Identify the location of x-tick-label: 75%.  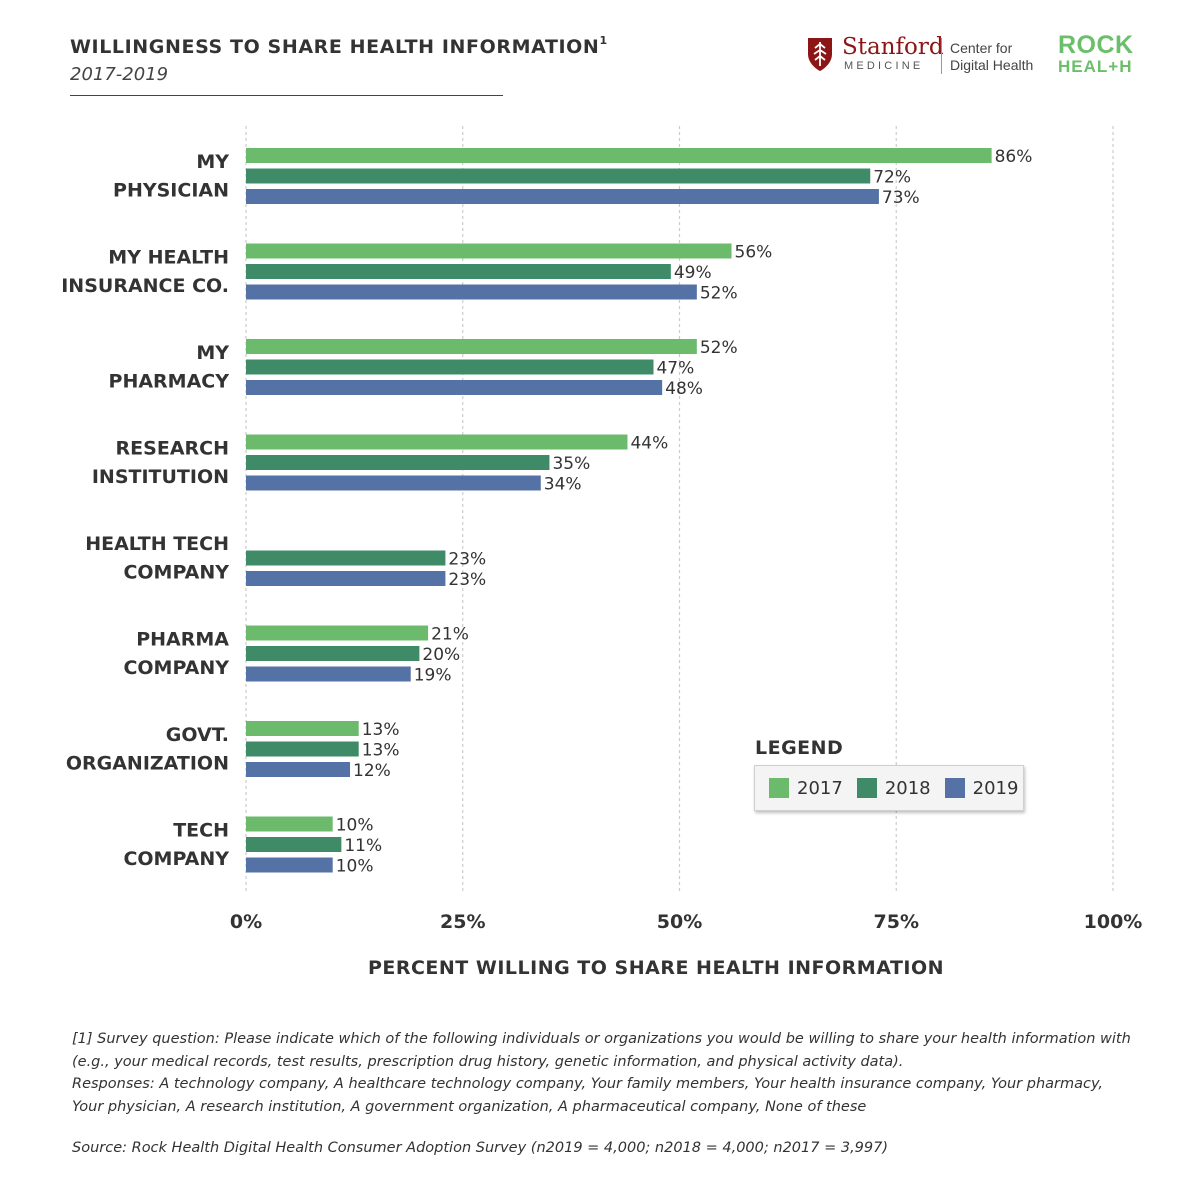
(896, 922).